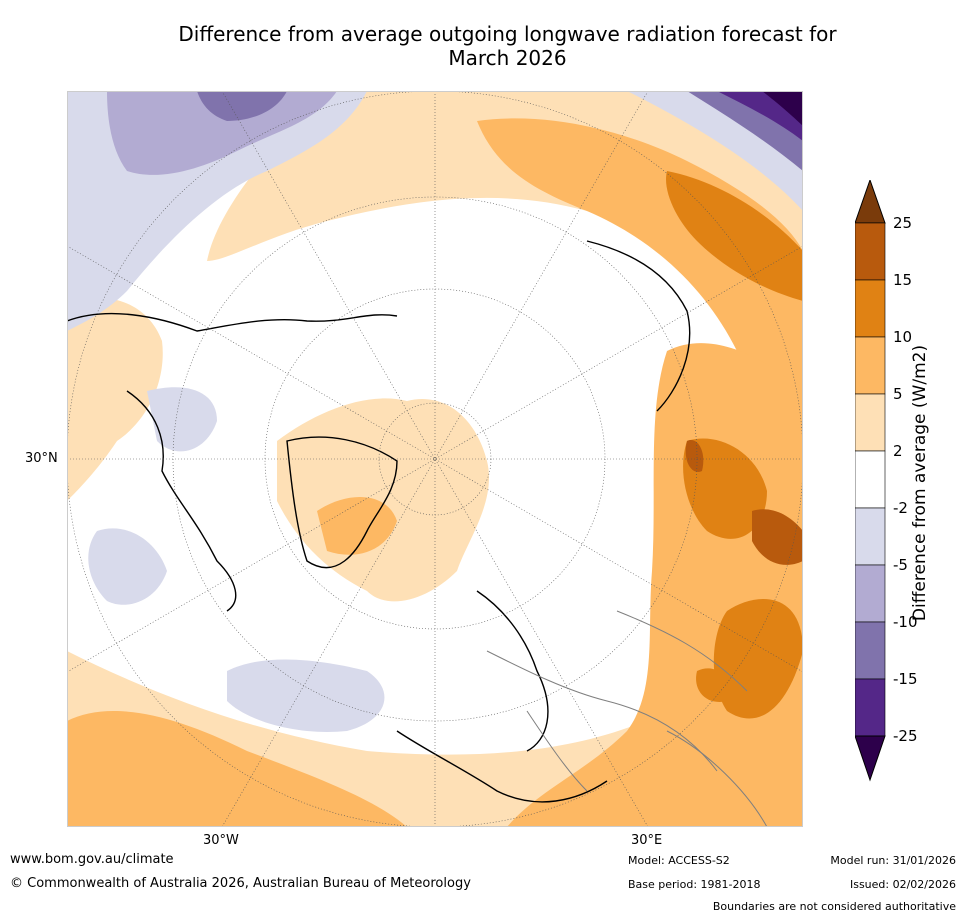  What do you see at coordinates (182, 419) in the screenshot?
I see `anomaly-region-neg-2-5-pacific` at bounding box center [182, 419].